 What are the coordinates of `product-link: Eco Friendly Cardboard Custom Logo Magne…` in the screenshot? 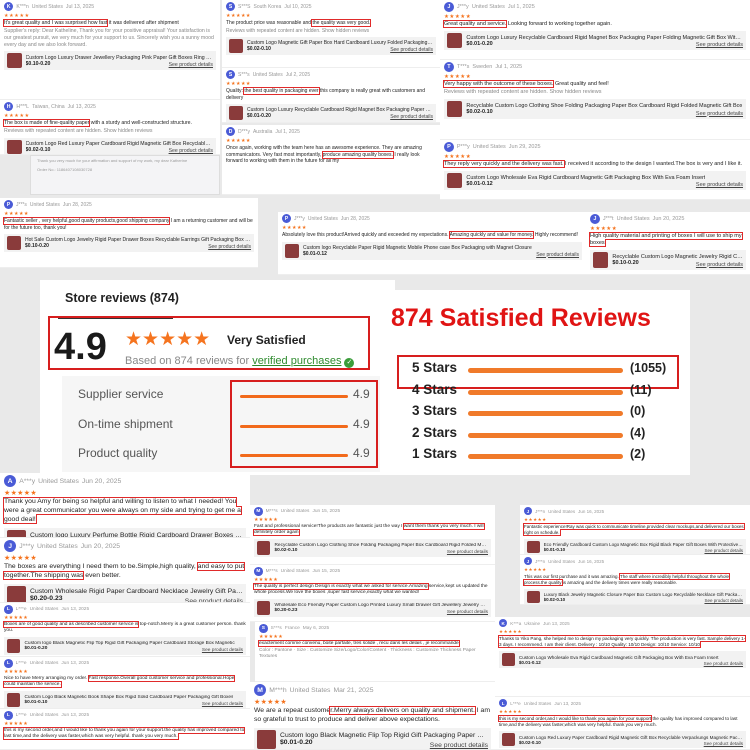 It's located at (635, 546).